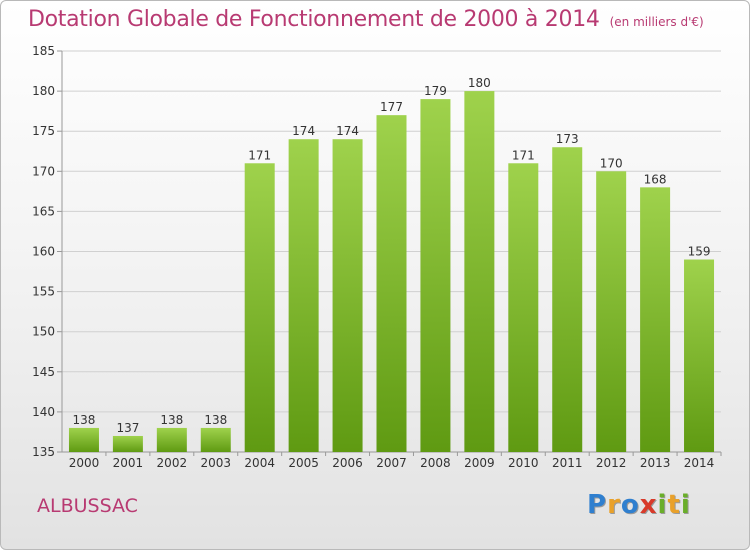 This screenshot has width=750, height=550. What do you see at coordinates (699, 252) in the screenshot?
I see `data-label: 159` at bounding box center [699, 252].